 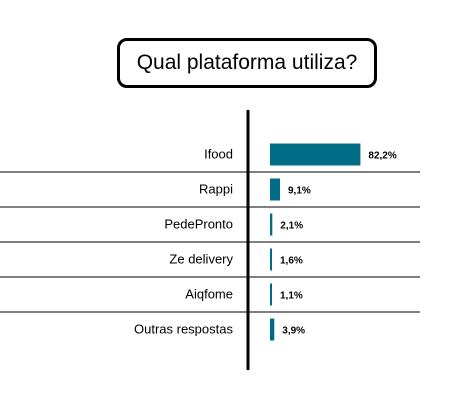 I want to click on category-label: Aiqfome, so click(x=209, y=294).